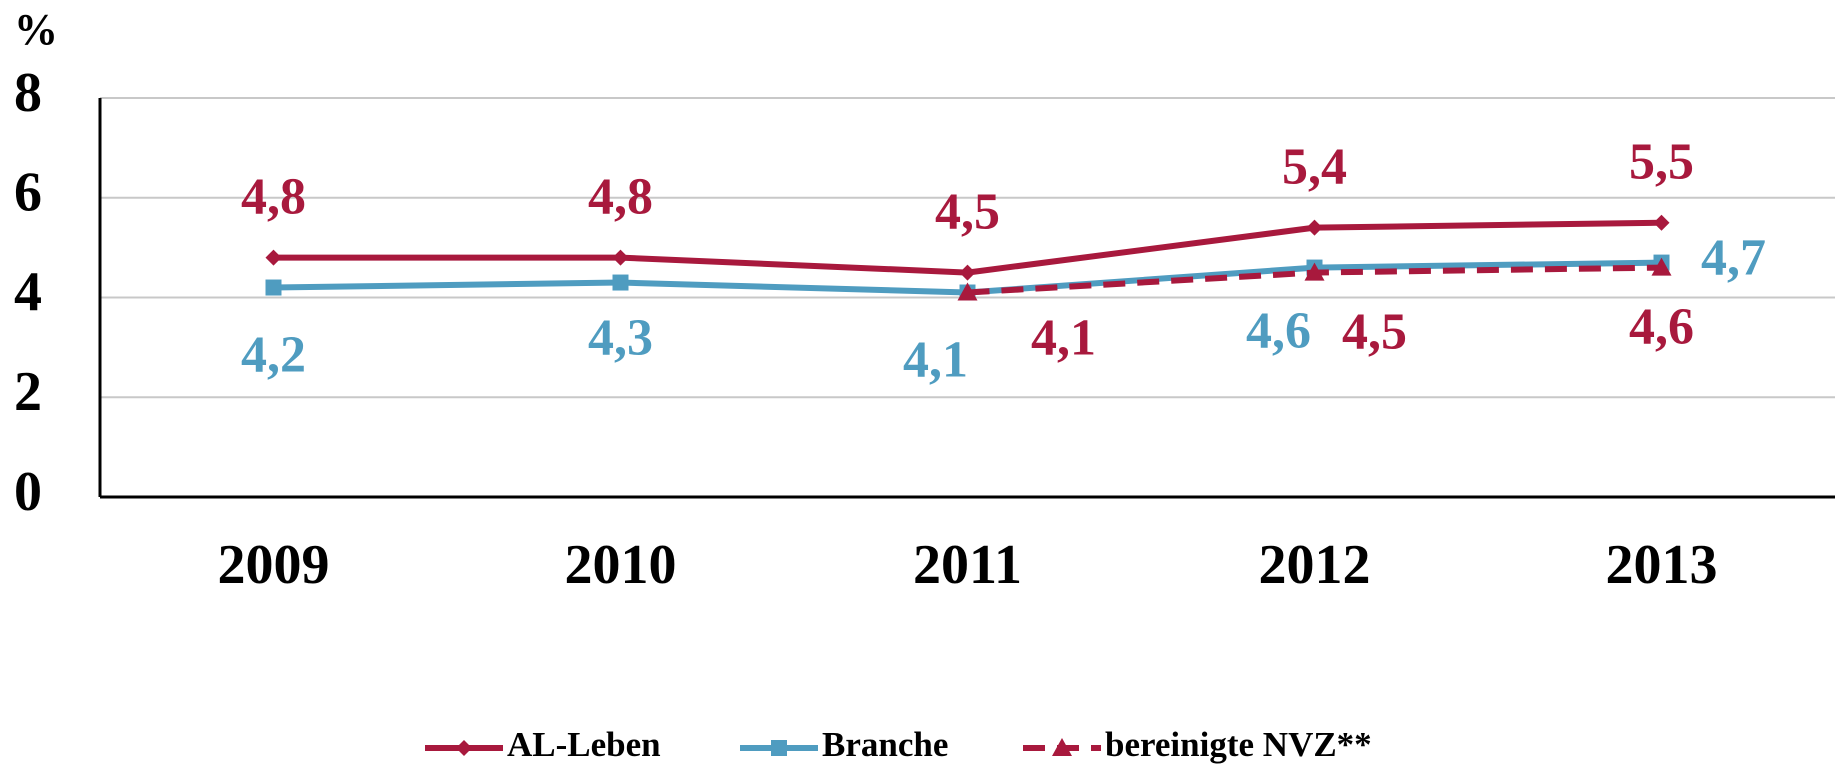 The height and width of the screenshot is (768, 1837). I want to click on value-label: 4,7, so click(1733, 258).